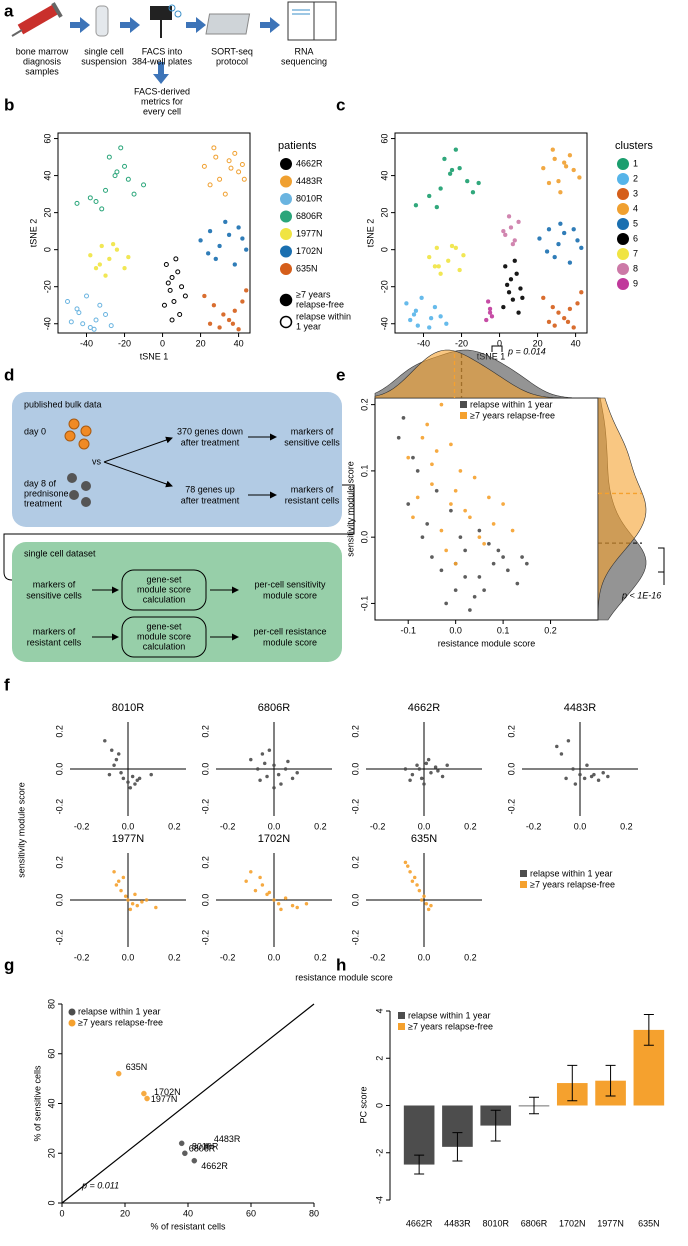 The height and width of the screenshot is (1246, 688). Describe the element at coordinates (210, 442) in the screenshot. I see `schema-text: after treatment` at that location.